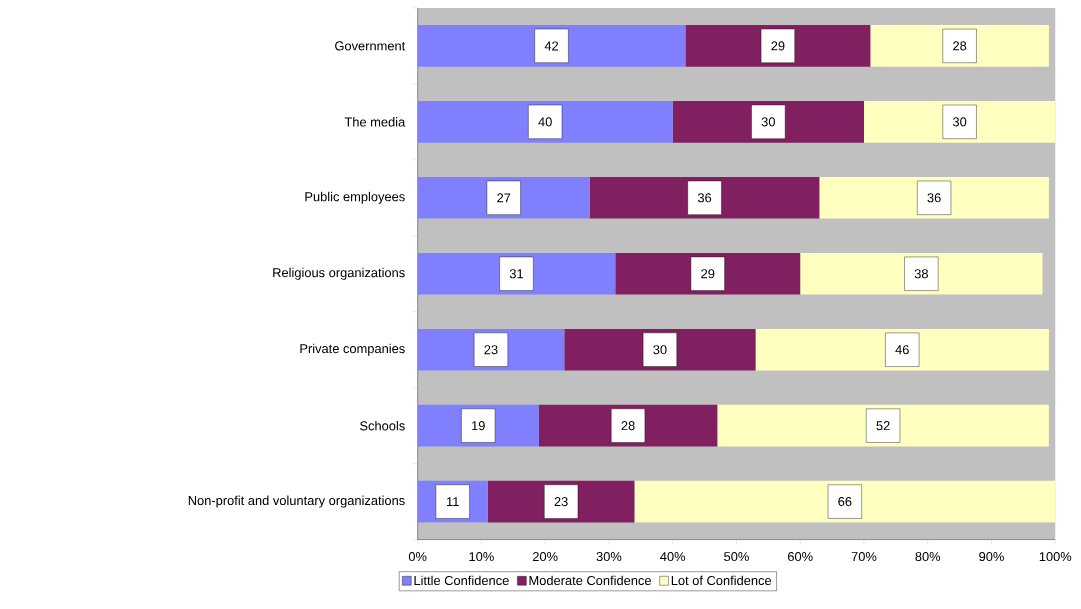 The image size is (1081, 609). What do you see at coordinates (590, 580) in the screenshot?
I see `legend-label: Moderate Confidence` at bounding box center [590, 580].